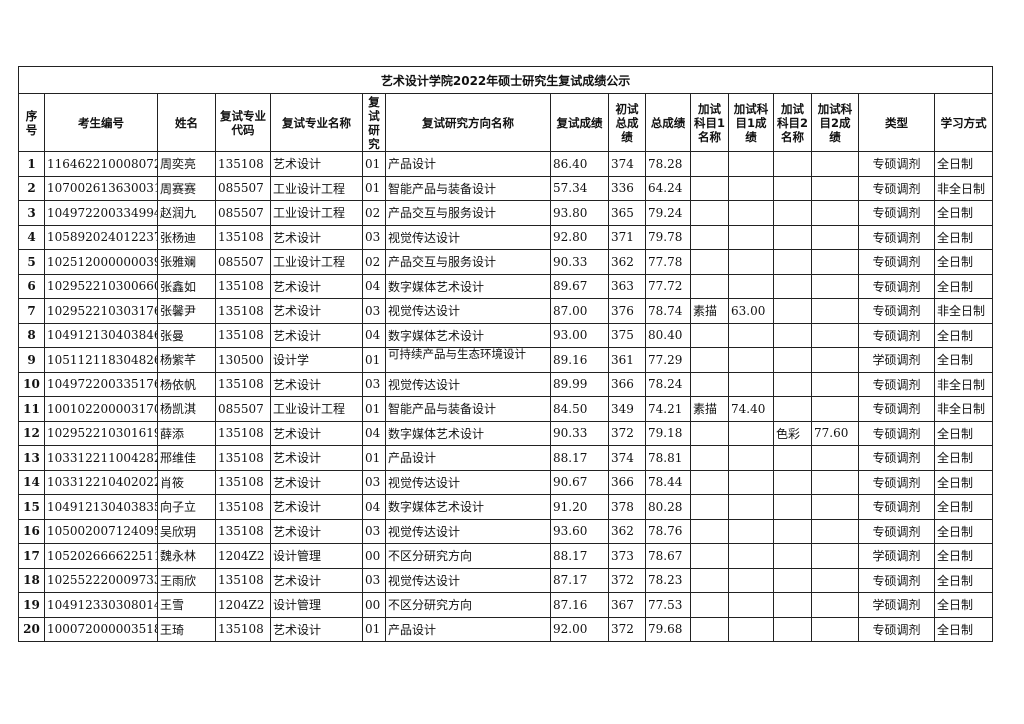  Describe the element at coordinates (668, 605) in the screenshot. I see `cell-total-score: 77.53` at that location.